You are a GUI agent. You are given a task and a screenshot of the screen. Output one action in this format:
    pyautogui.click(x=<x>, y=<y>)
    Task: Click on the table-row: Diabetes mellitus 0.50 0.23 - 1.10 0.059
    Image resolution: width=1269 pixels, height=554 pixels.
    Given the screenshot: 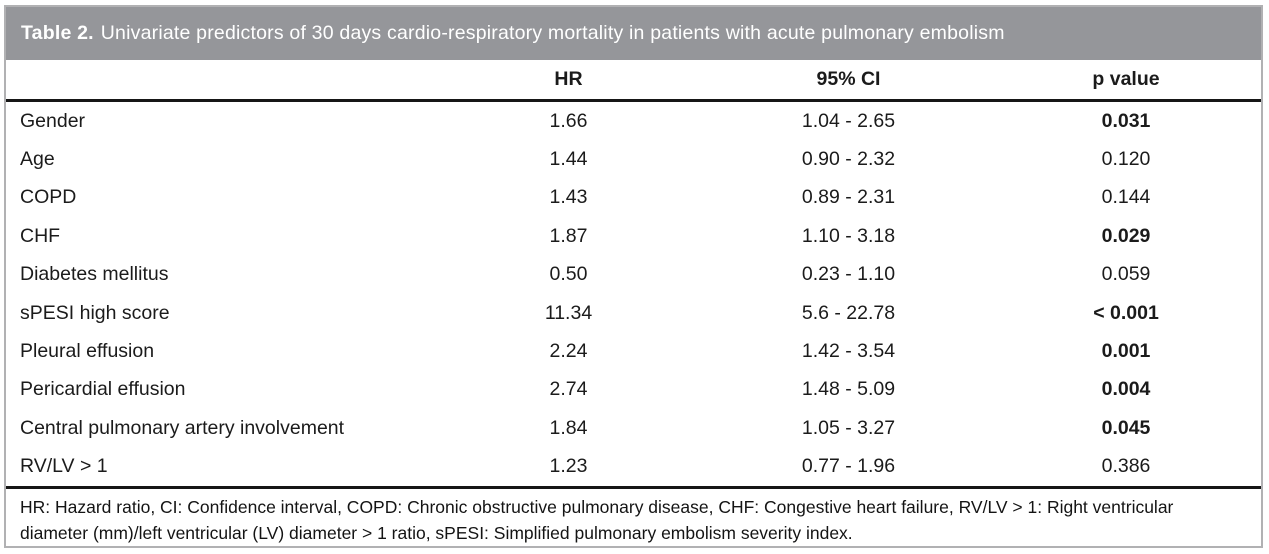 What is the action you would take?
    pyautogui.click(x=633, y=275)
    